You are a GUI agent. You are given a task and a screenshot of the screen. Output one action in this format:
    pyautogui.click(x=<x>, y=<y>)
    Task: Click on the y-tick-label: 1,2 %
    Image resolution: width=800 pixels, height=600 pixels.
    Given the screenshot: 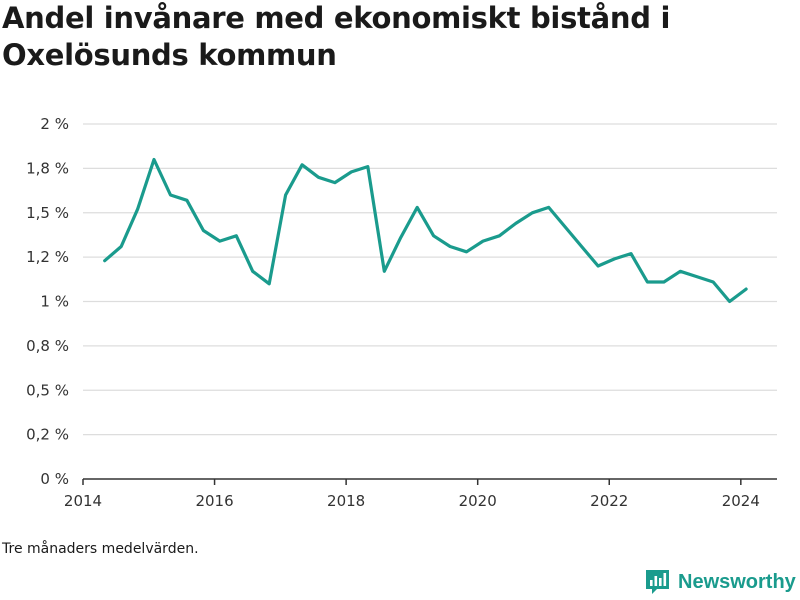 What is the action you would take?
    pyautogui.click(x=47, y=257)
    